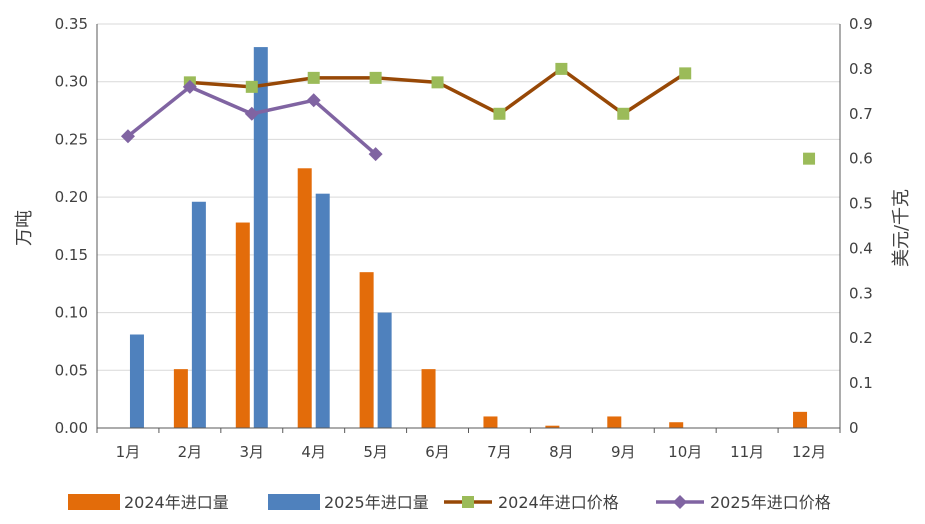  Describe the element at coordinates (71, 82) in the screenshot. I see `left-tick-label: 0.30` at that location.